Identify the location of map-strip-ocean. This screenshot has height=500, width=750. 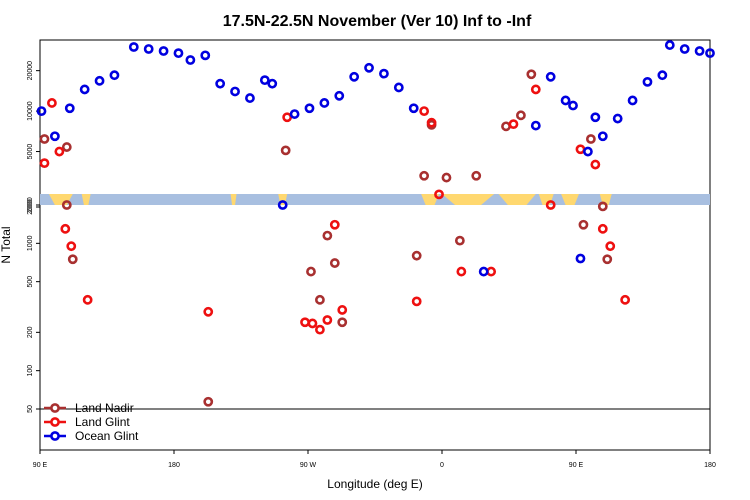
(375, 199).